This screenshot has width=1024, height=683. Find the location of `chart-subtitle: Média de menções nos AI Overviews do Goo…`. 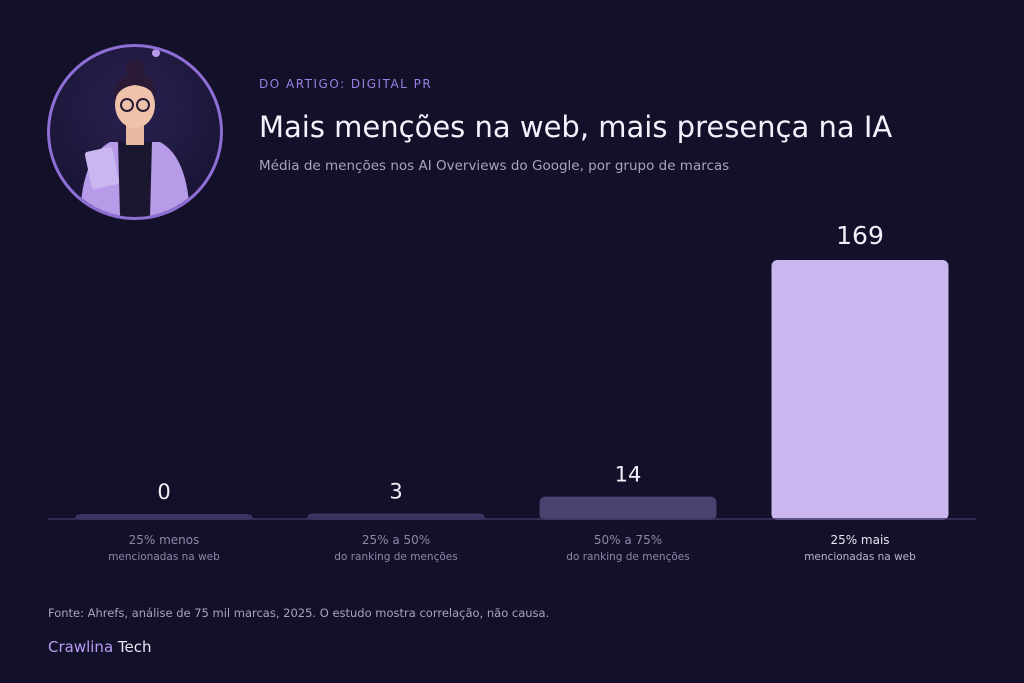

chart-subtitle: Média de menções nos AI Overviews do Goo… is located at coordinates (494, 166).